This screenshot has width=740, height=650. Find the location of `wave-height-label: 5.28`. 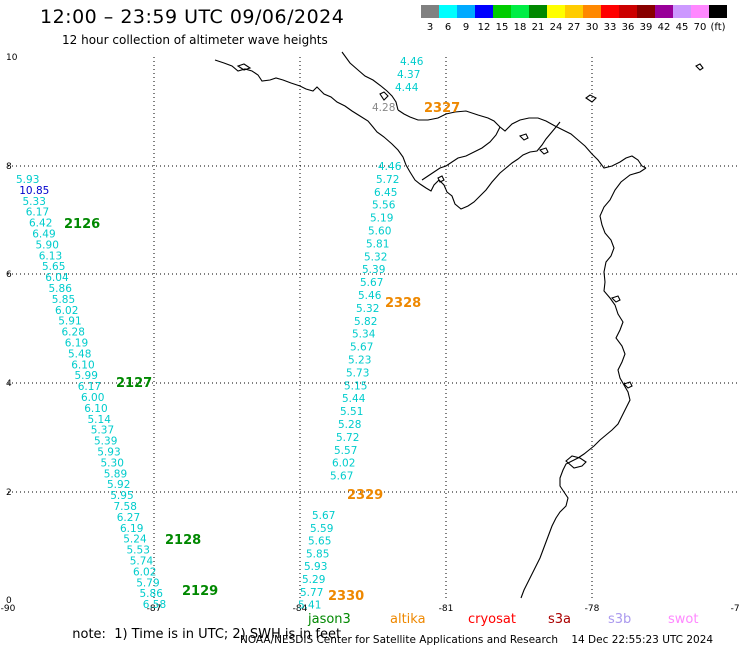

wave-height-label: 5.28 is located at coordinates (349, 425).